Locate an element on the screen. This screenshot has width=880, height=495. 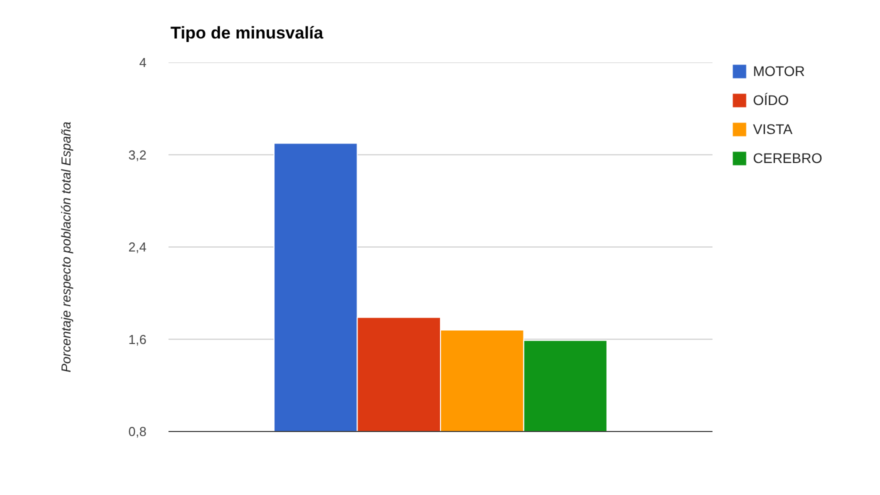
legend-label: CEREBRO is located at coordinates (787, 158).